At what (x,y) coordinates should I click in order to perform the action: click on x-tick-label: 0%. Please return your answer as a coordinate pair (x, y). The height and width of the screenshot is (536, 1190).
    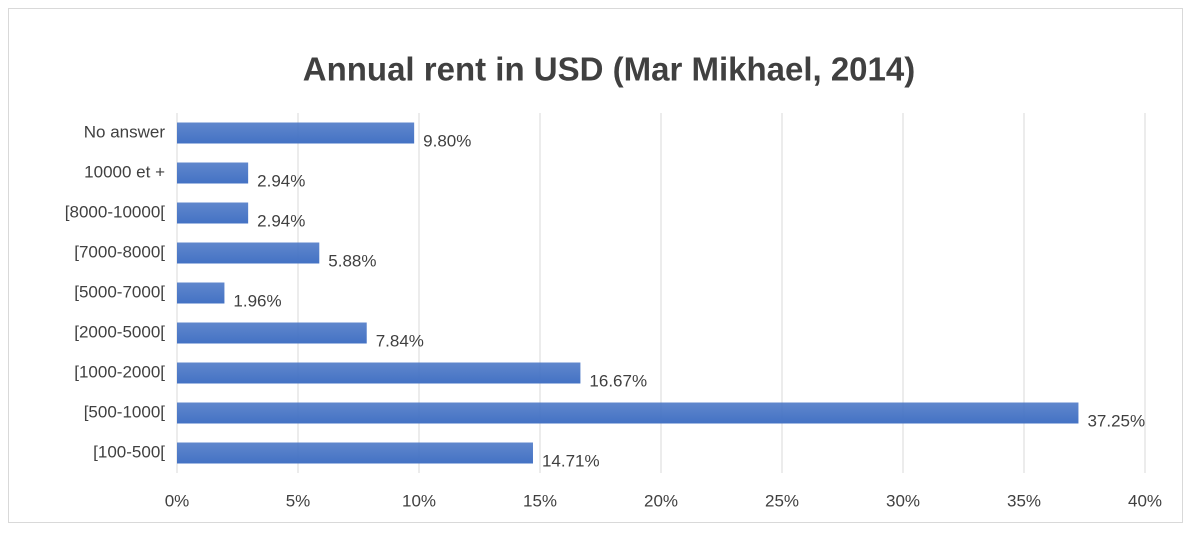
    Looking at the image, I should click on (177, 500).